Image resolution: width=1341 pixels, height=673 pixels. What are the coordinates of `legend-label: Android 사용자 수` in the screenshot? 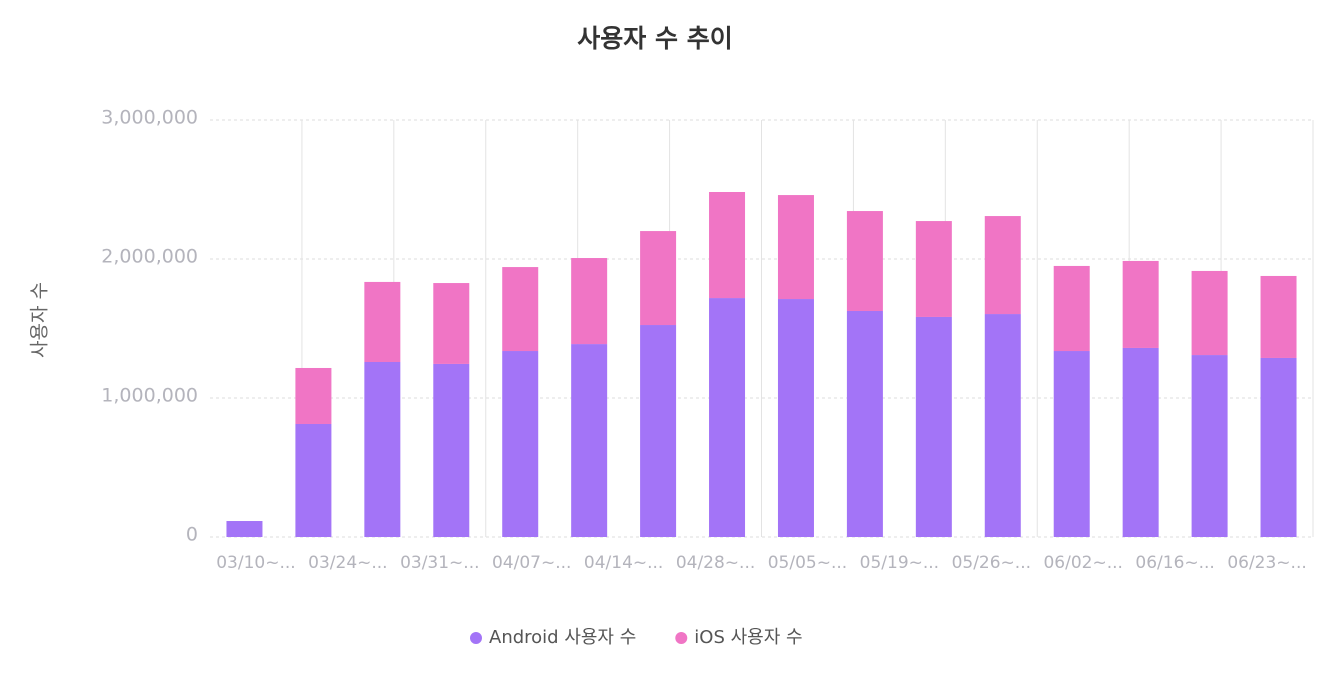 It's located at (562, 637).